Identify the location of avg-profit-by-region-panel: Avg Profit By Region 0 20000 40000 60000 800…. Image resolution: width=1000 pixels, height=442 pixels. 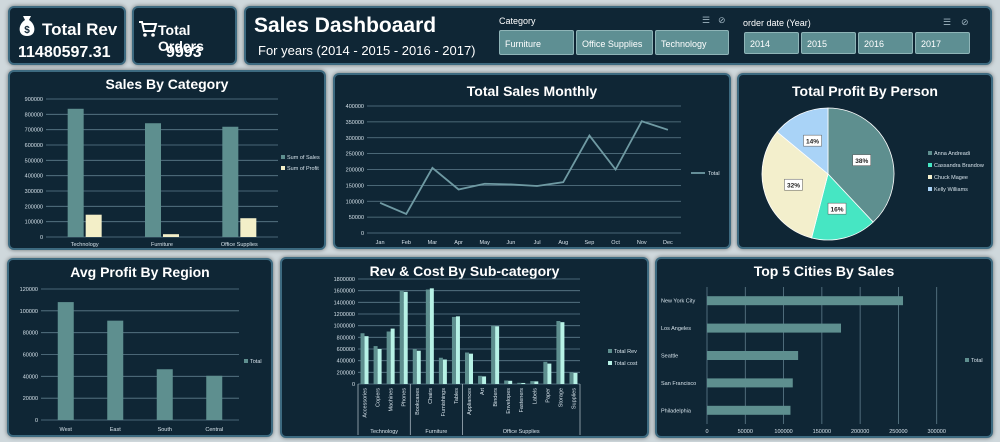
(140, 347).